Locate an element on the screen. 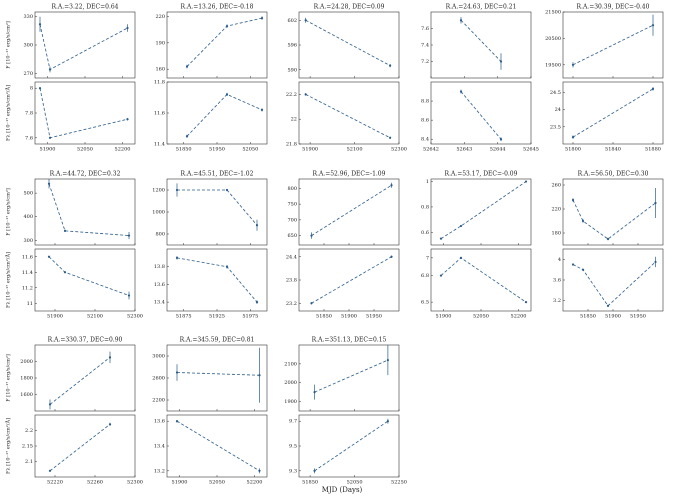 The width and height of the screenshot is (684, 496). y-tick-label: 8.4 is located at coordinates (425, 140).